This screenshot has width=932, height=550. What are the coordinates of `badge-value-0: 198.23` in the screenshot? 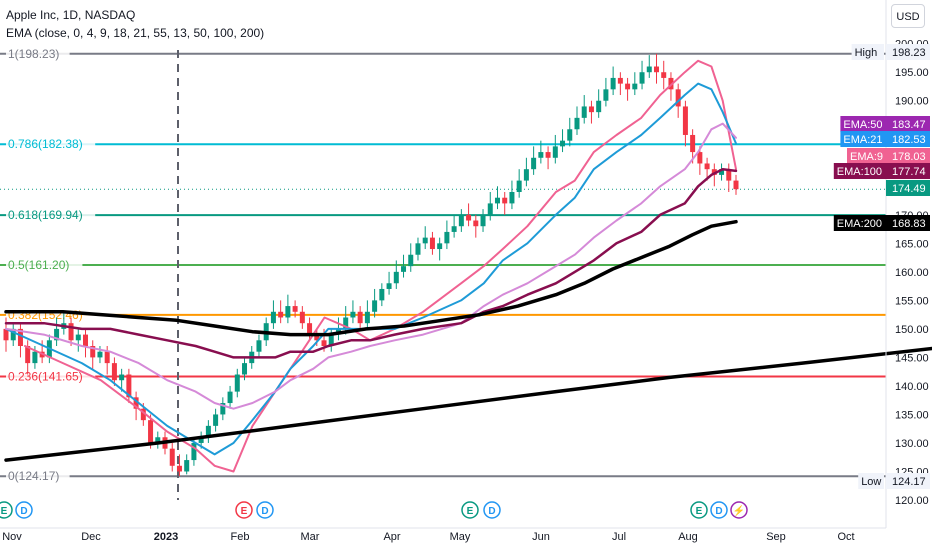 It's located at (909, 53).